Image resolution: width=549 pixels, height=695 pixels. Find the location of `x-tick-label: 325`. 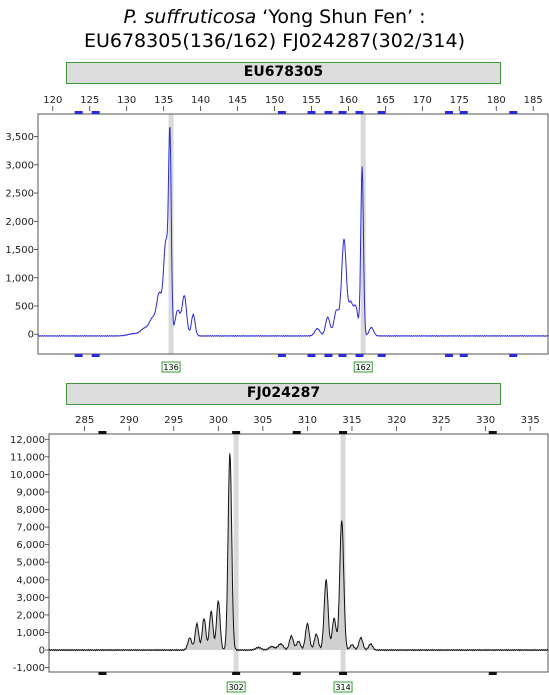

x-tick-label: 325 is located at coordinates (441, 420).